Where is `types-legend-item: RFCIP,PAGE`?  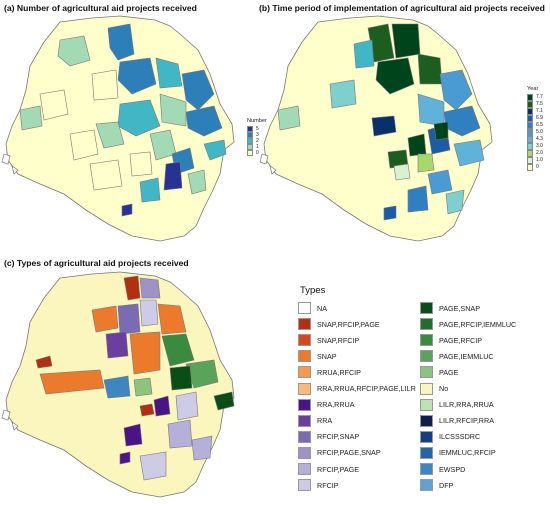 types-legend-item: RFCIP,PAGE is located at coordinates (328, 469).